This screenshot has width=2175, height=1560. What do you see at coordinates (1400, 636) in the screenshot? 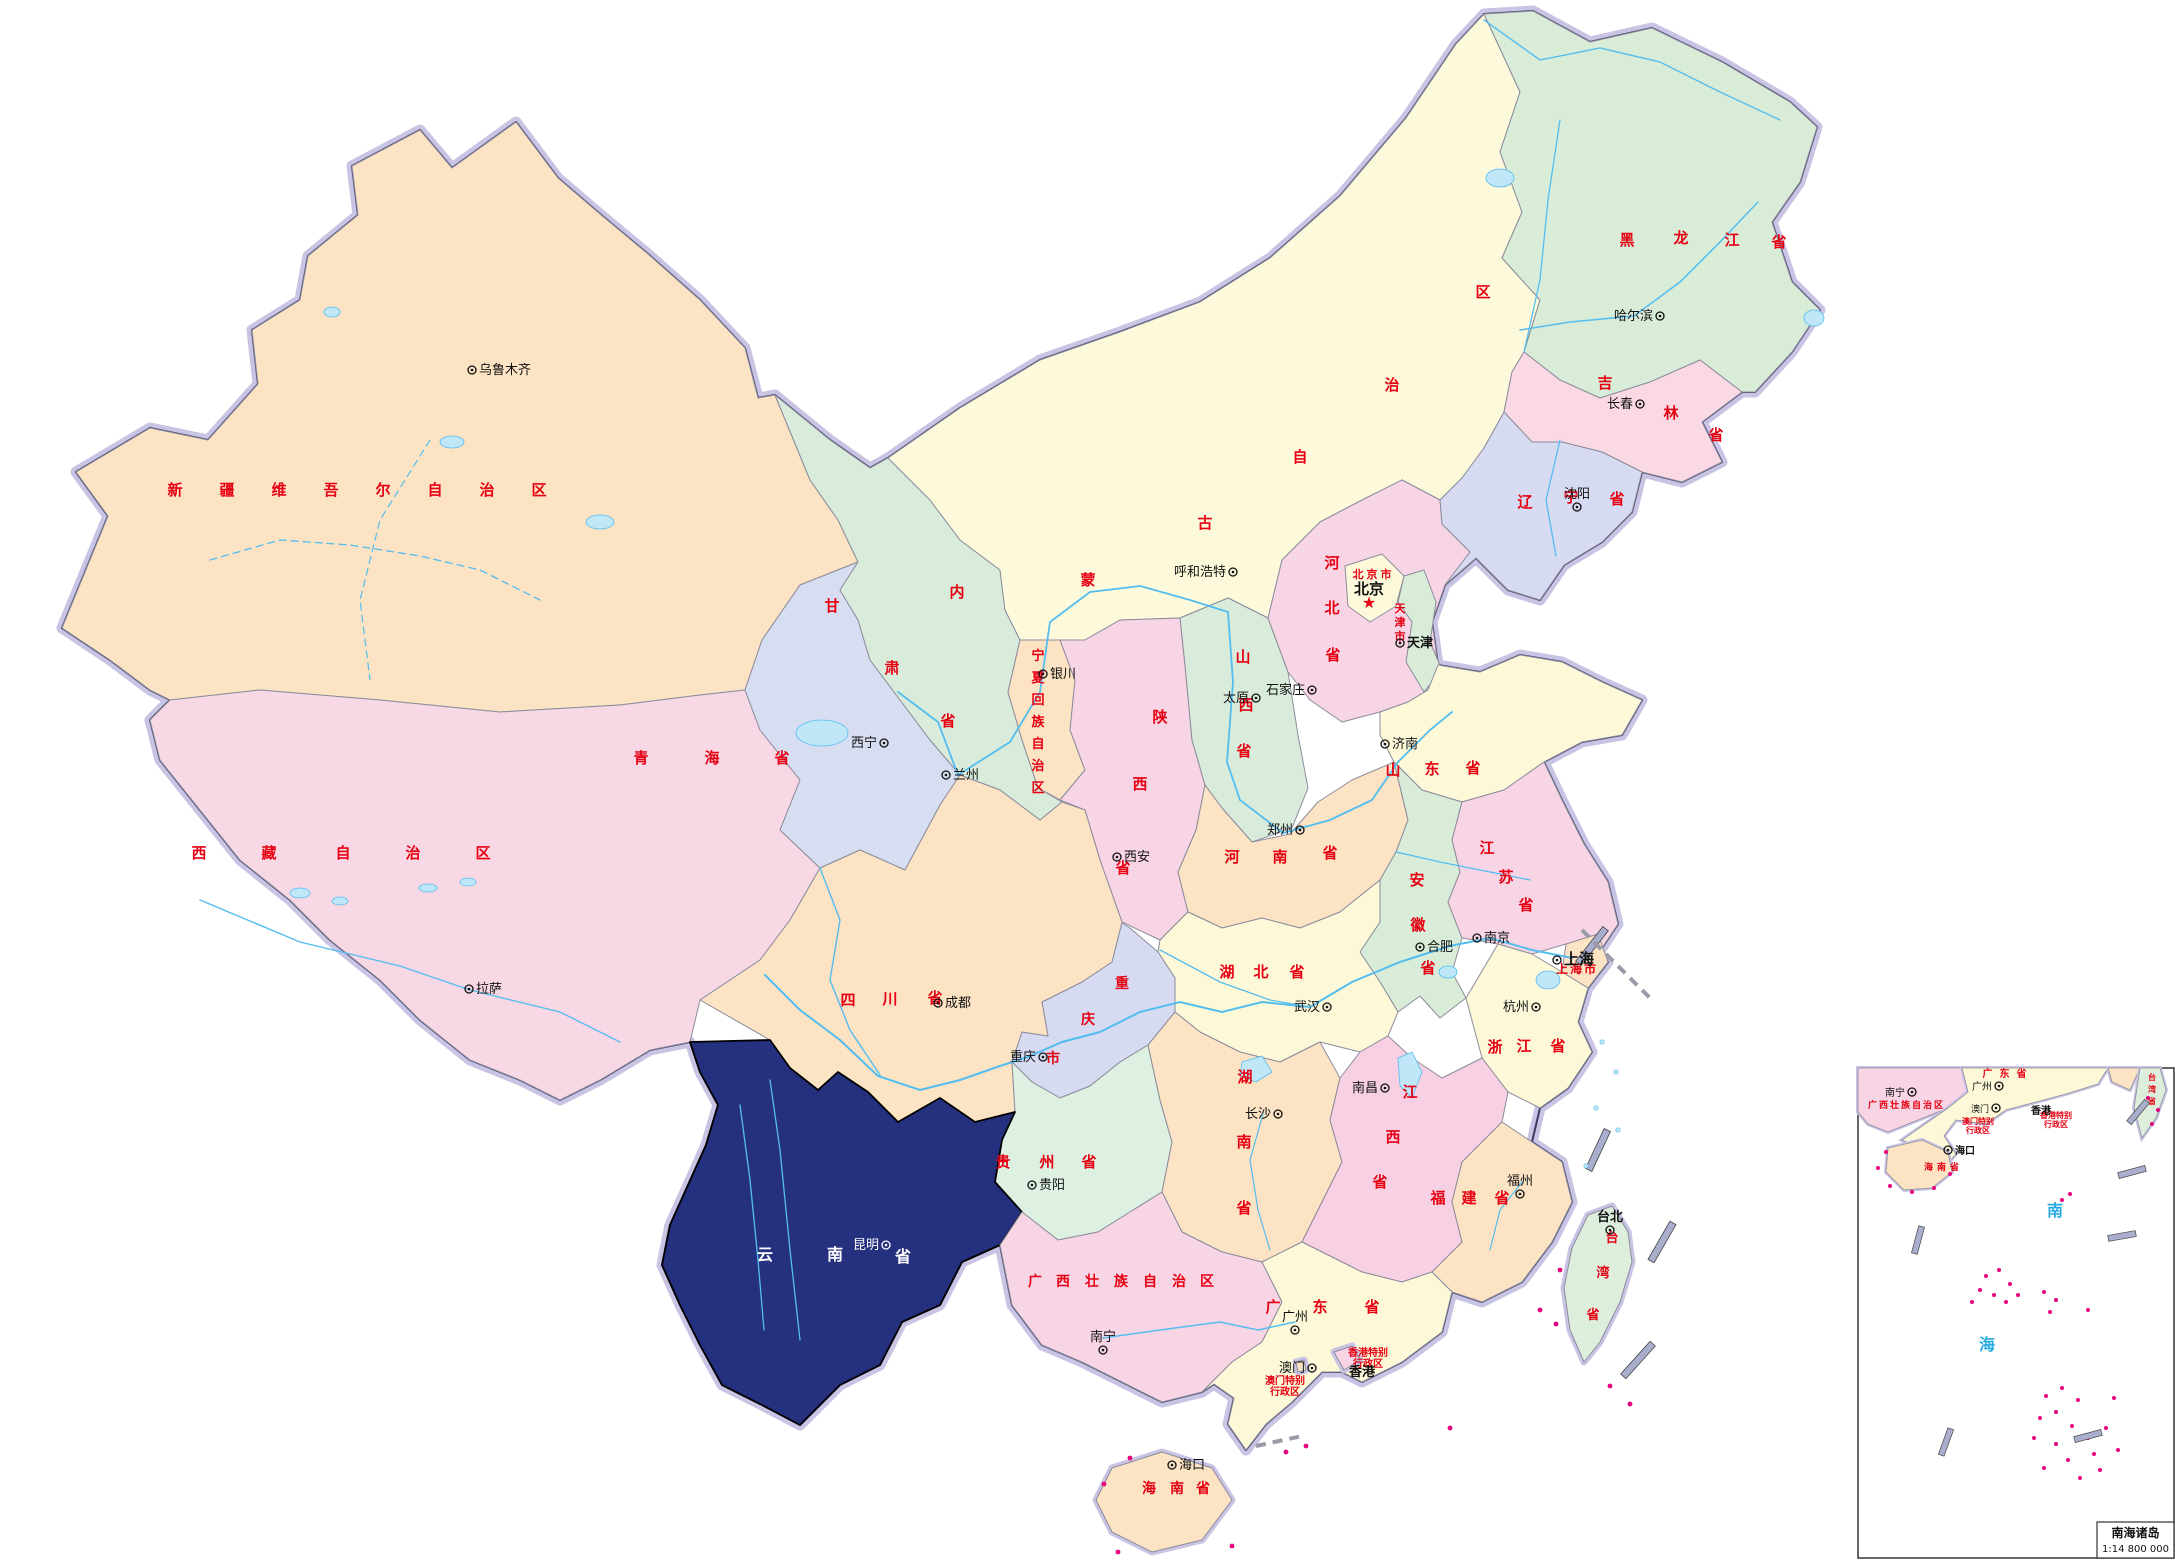
I see `province-label-tianjin: 市` at bounding box center [1400, 636].